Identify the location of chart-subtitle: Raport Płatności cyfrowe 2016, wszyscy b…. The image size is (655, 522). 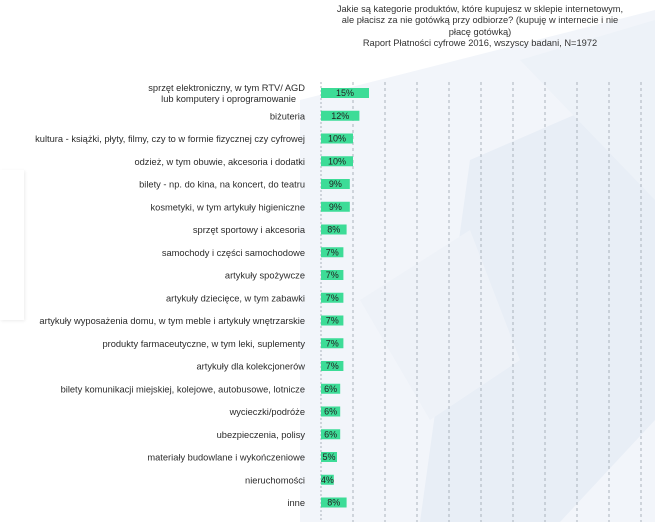
(480, 43).